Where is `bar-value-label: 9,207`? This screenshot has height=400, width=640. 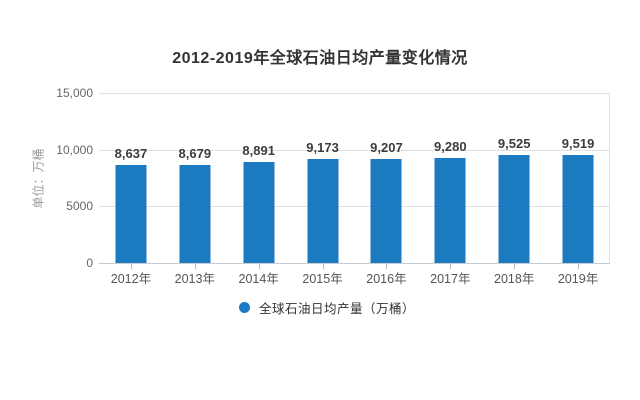
bar-value-label: 9,207 is located at coordinates (386, 147).